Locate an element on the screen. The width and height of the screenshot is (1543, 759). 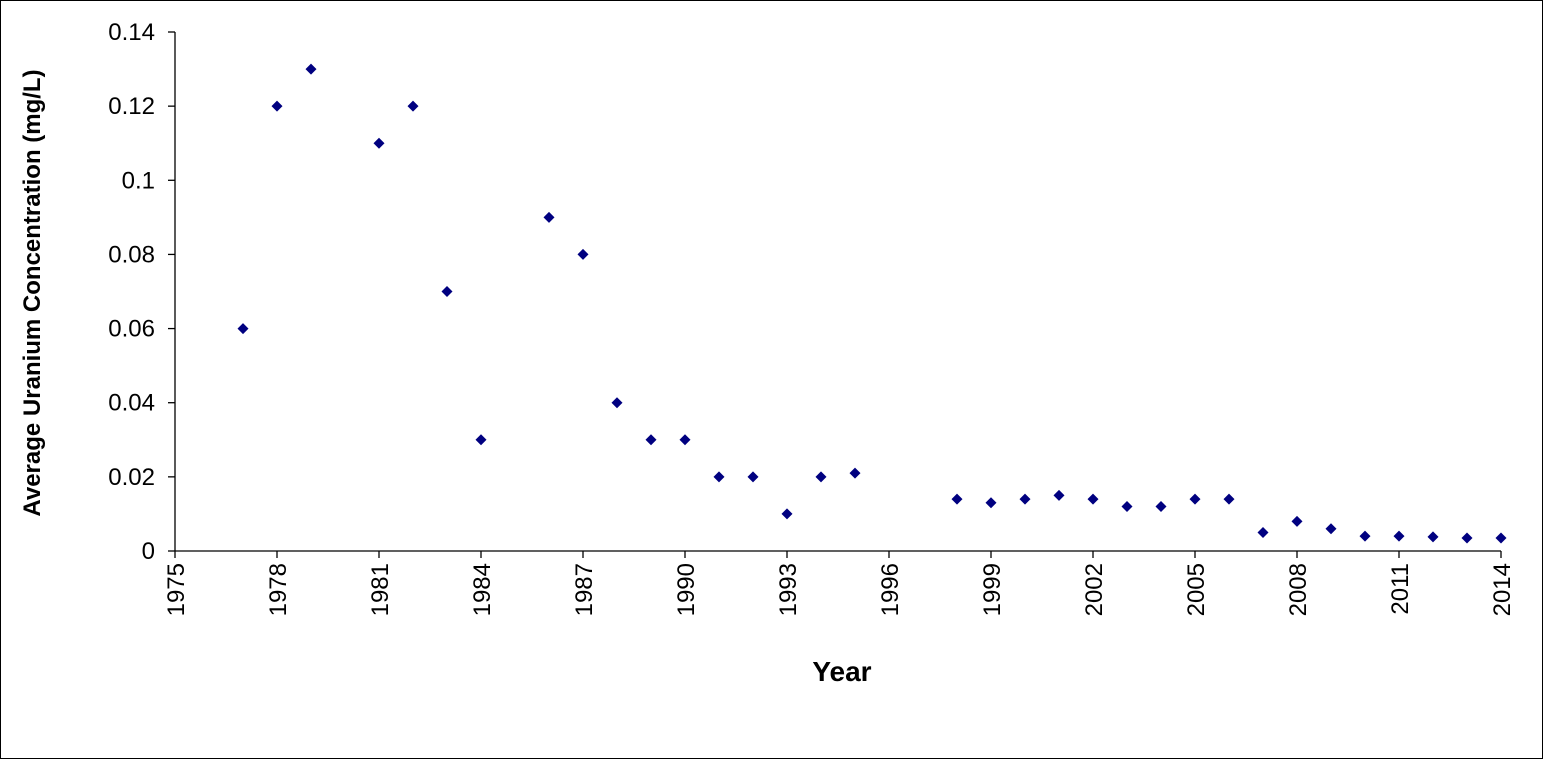
y-axis-ticks: 0 0.02 0.04 0.06 0.08 0.1 0.12 0.14 is located at coordinates (141, 292).